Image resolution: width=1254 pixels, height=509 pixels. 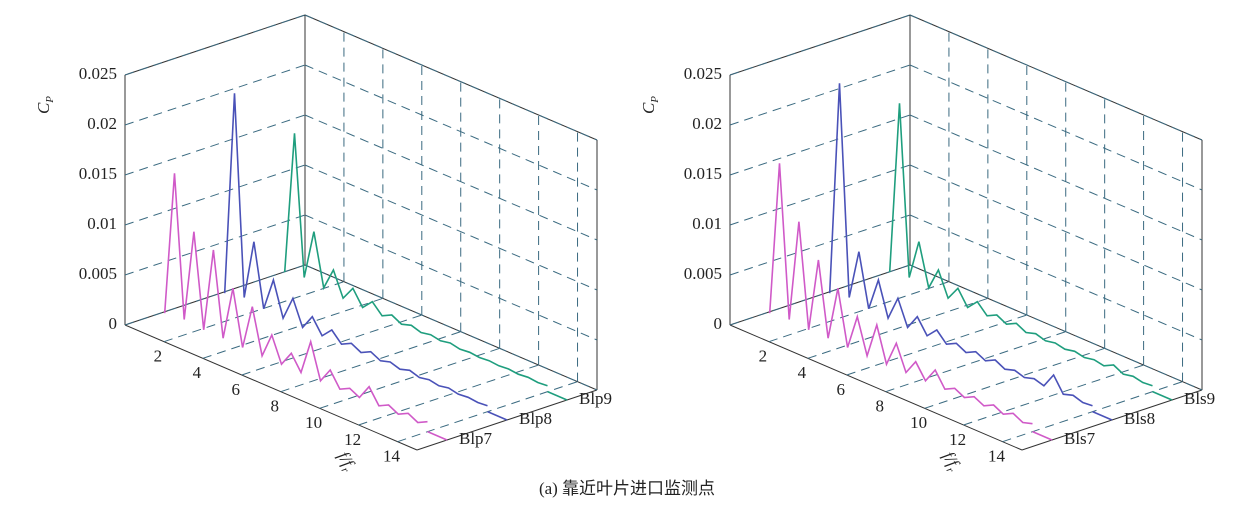 What do you see at coordinates (476, 438) in the screenshot?
I see `series-label: Blp7` at bounding box center [476, 438].